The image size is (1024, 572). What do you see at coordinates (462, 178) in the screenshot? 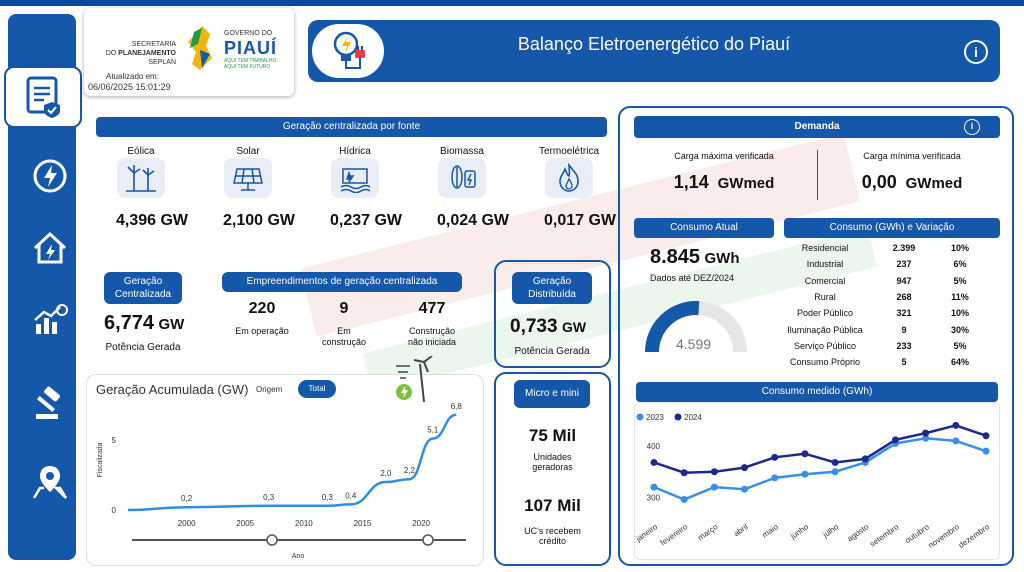
I see `biomass-icon` at bounding box center [462, 178].